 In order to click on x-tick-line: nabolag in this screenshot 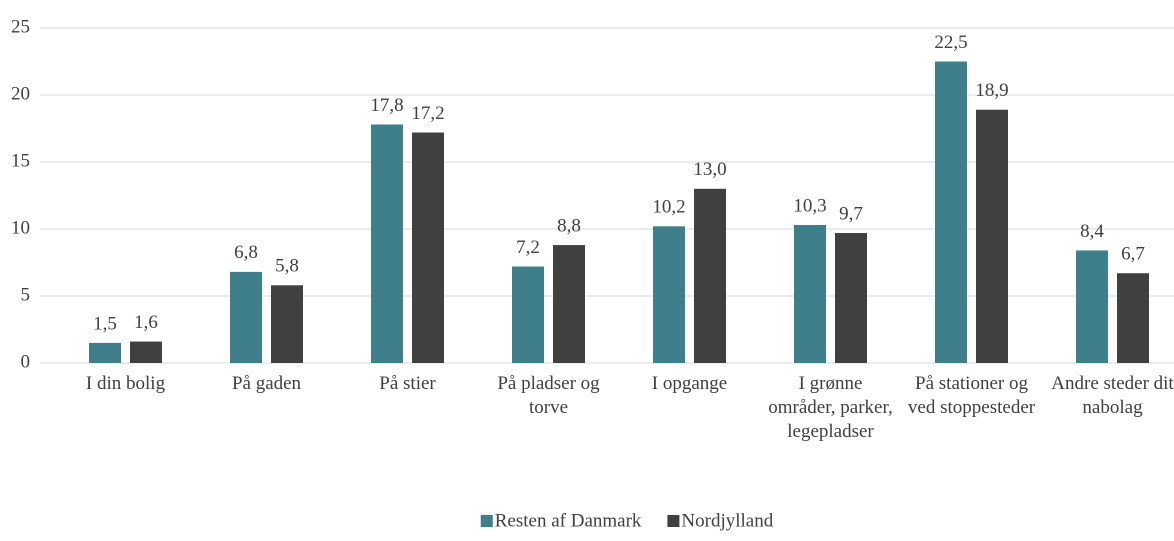, I will do `click(1112, 407)`.